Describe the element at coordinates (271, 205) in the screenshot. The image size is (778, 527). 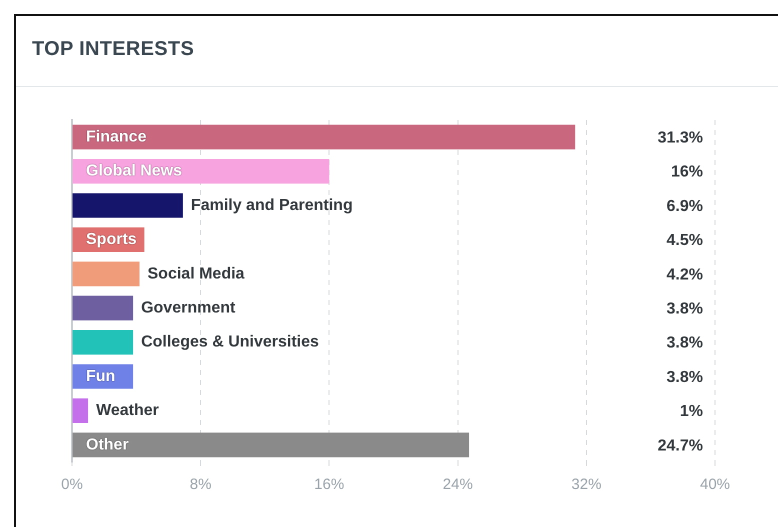
I see `y-tick-label: Family and Parenting` at that location.